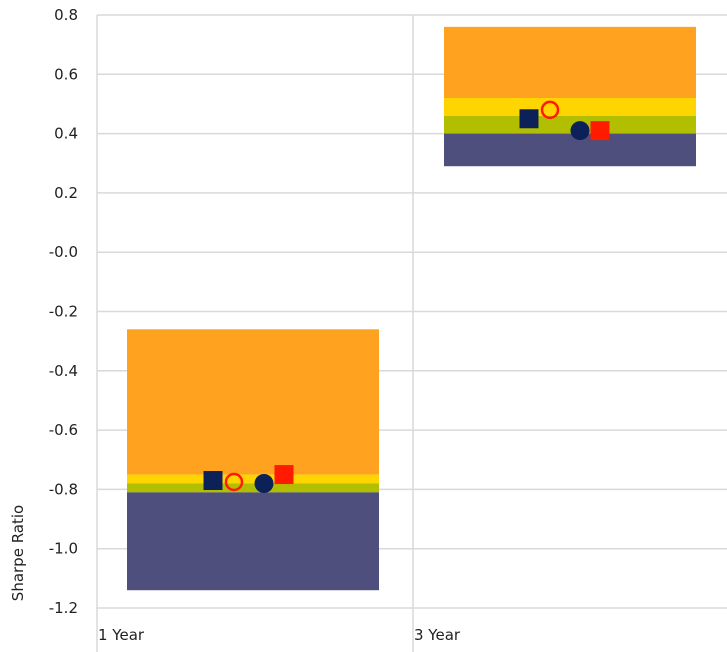 The width and height of the screenshot is (727, 652). I want to click on y-tick-label: 0.6, so click(66, 74).